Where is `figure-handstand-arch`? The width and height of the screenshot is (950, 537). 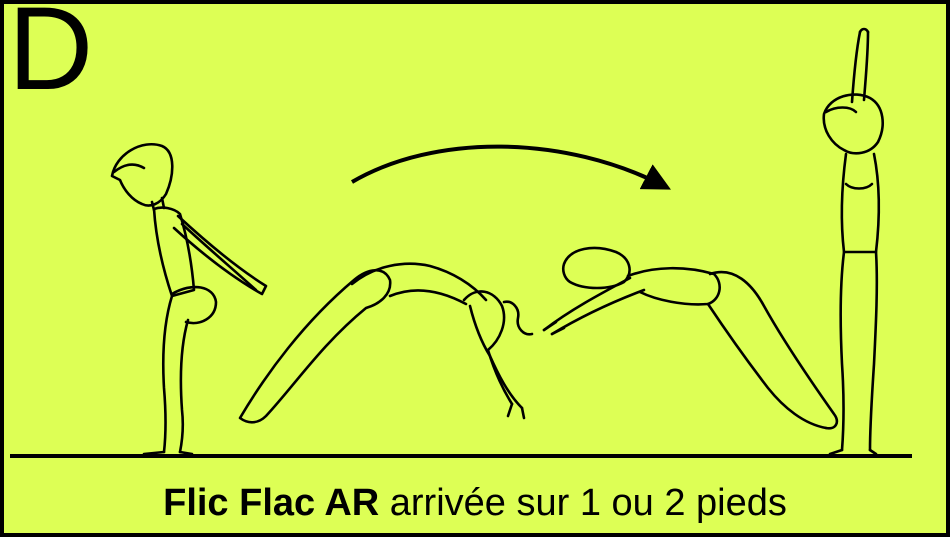
figure-handstand-arch is located at coordinates (690, 338).